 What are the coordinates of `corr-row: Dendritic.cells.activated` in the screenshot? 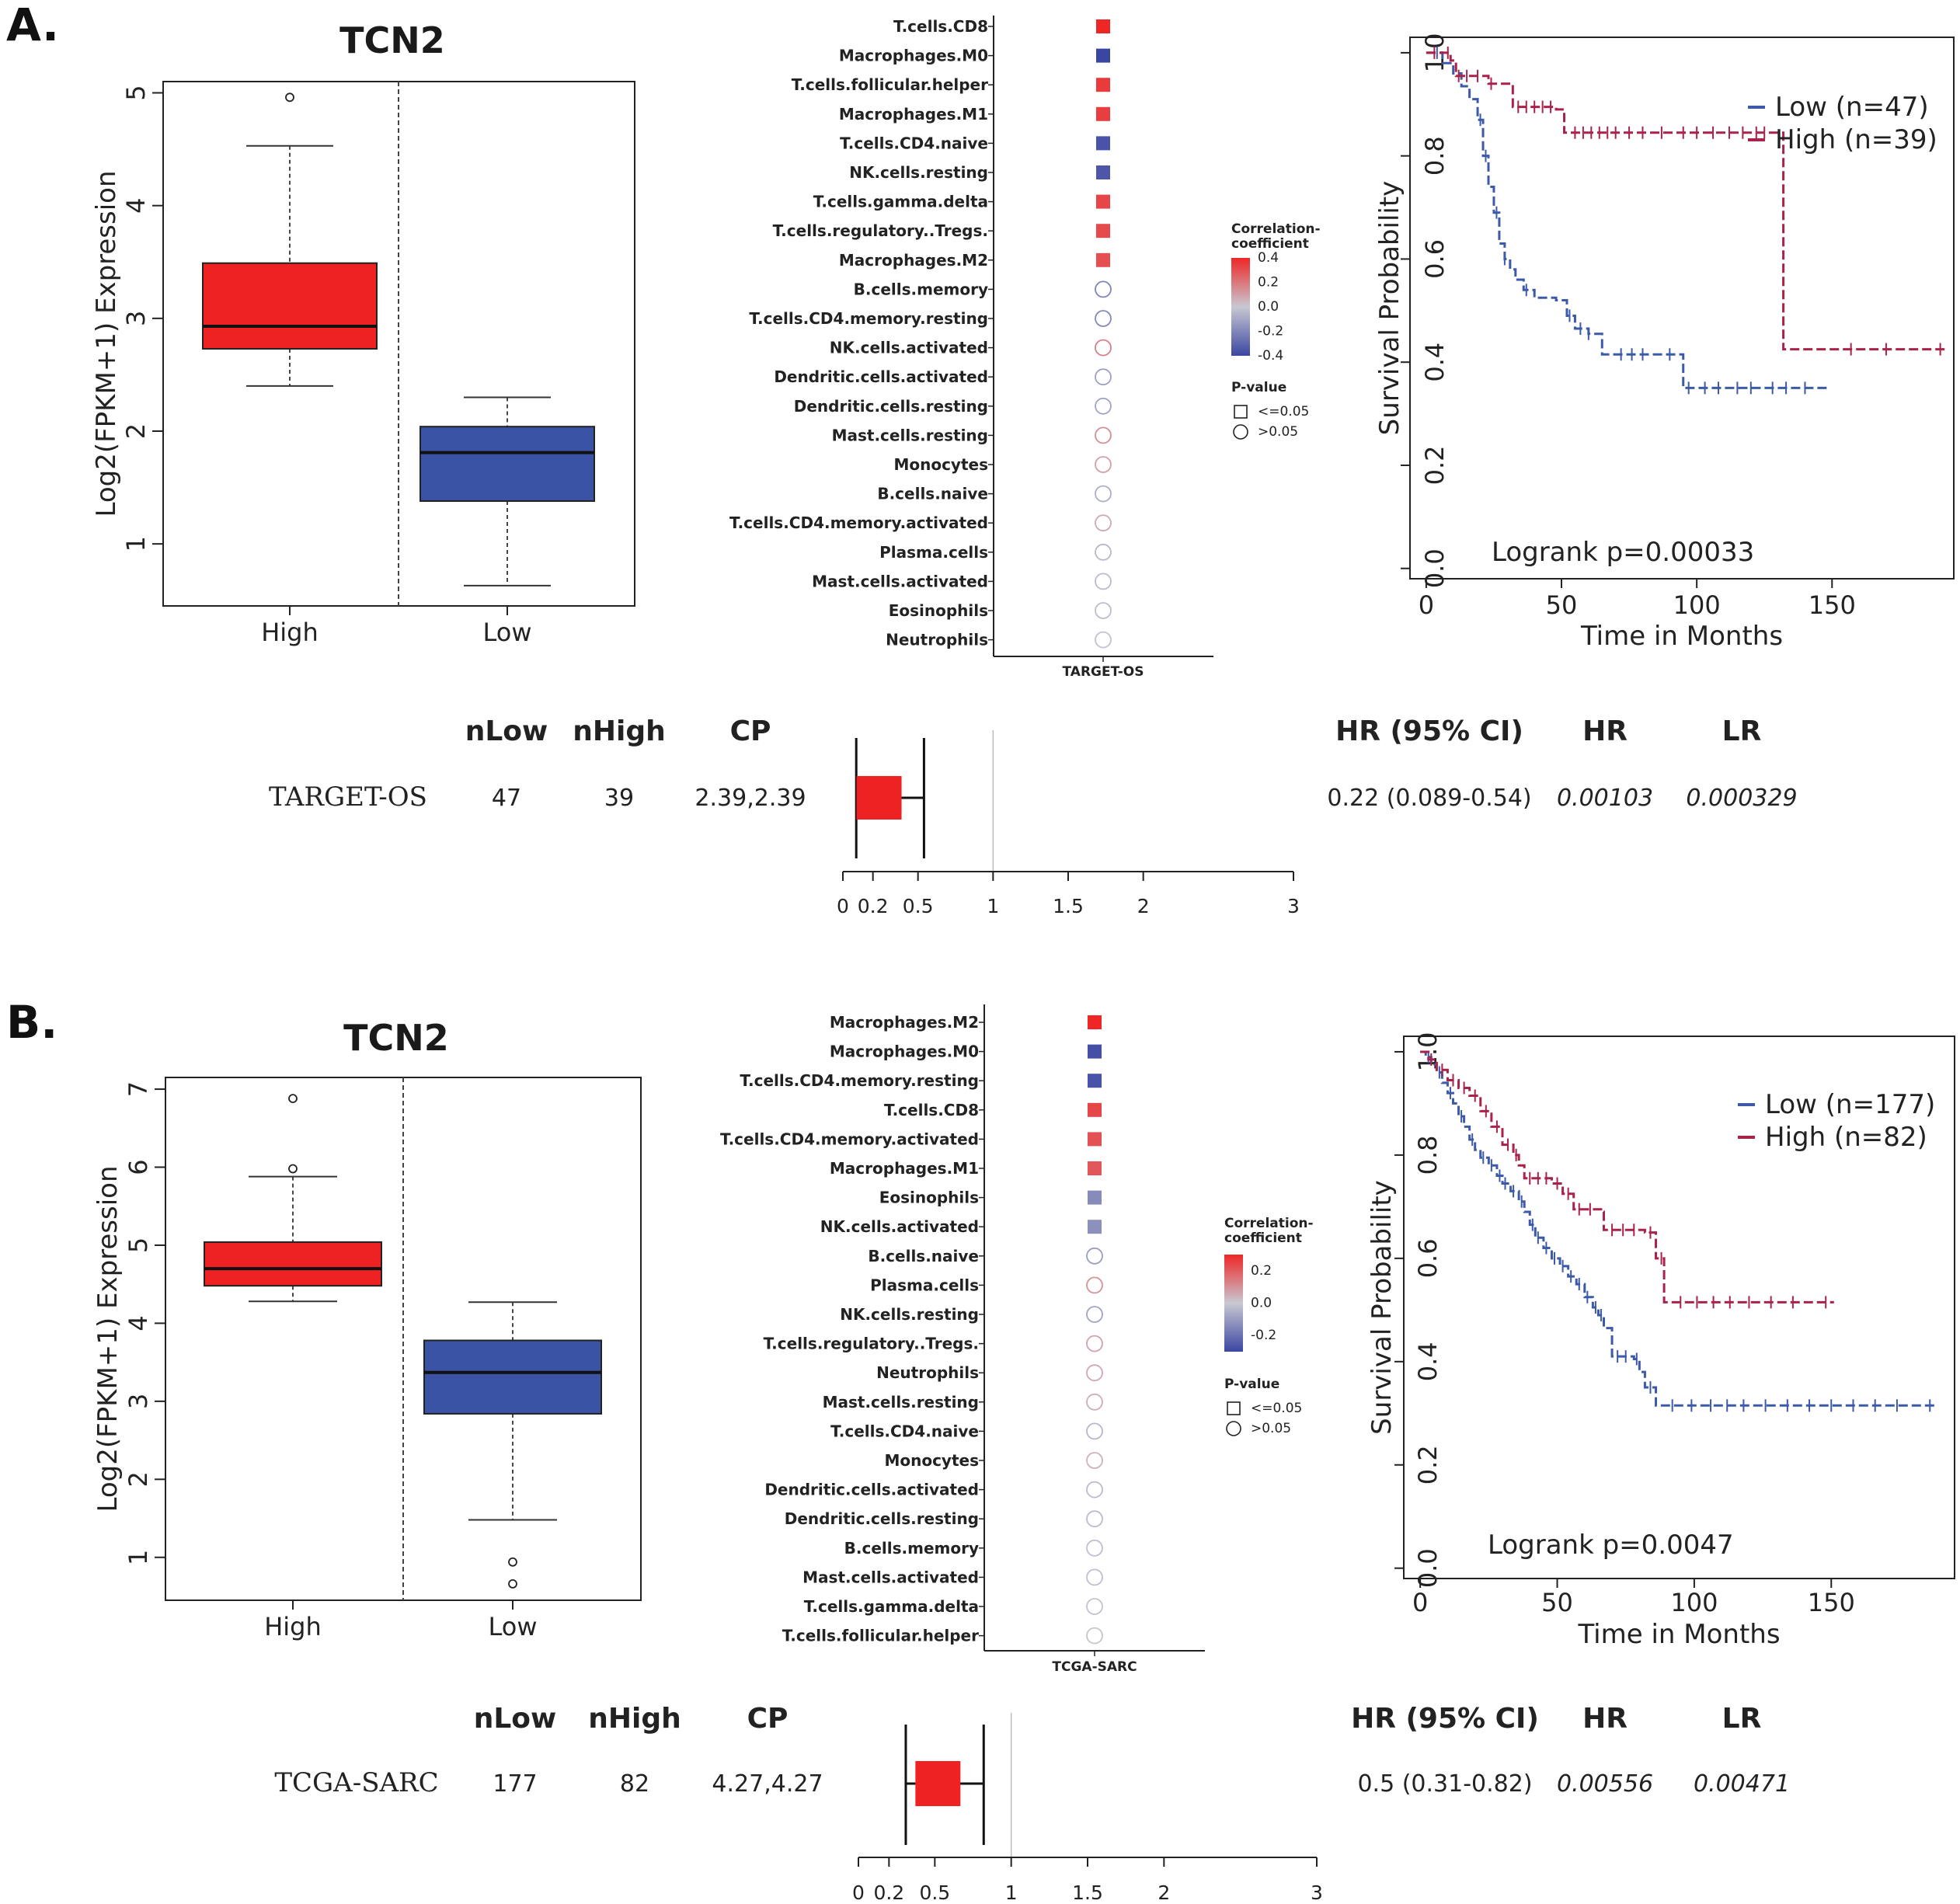 It's located at (943, 376).